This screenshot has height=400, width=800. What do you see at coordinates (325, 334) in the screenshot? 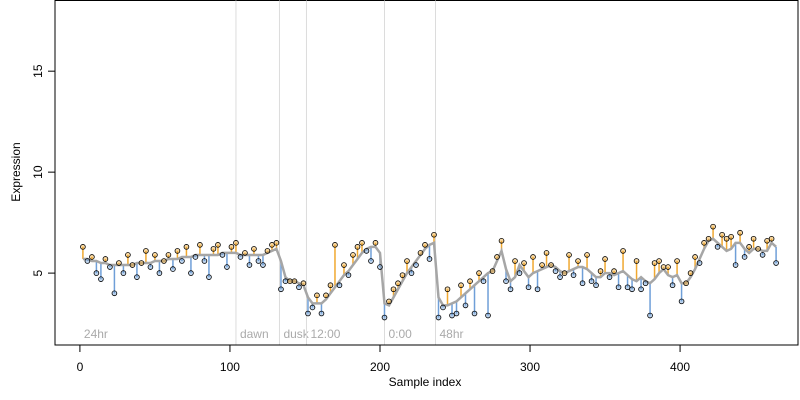
I see `event-label: 12:00` at bounding box center [325, 334].